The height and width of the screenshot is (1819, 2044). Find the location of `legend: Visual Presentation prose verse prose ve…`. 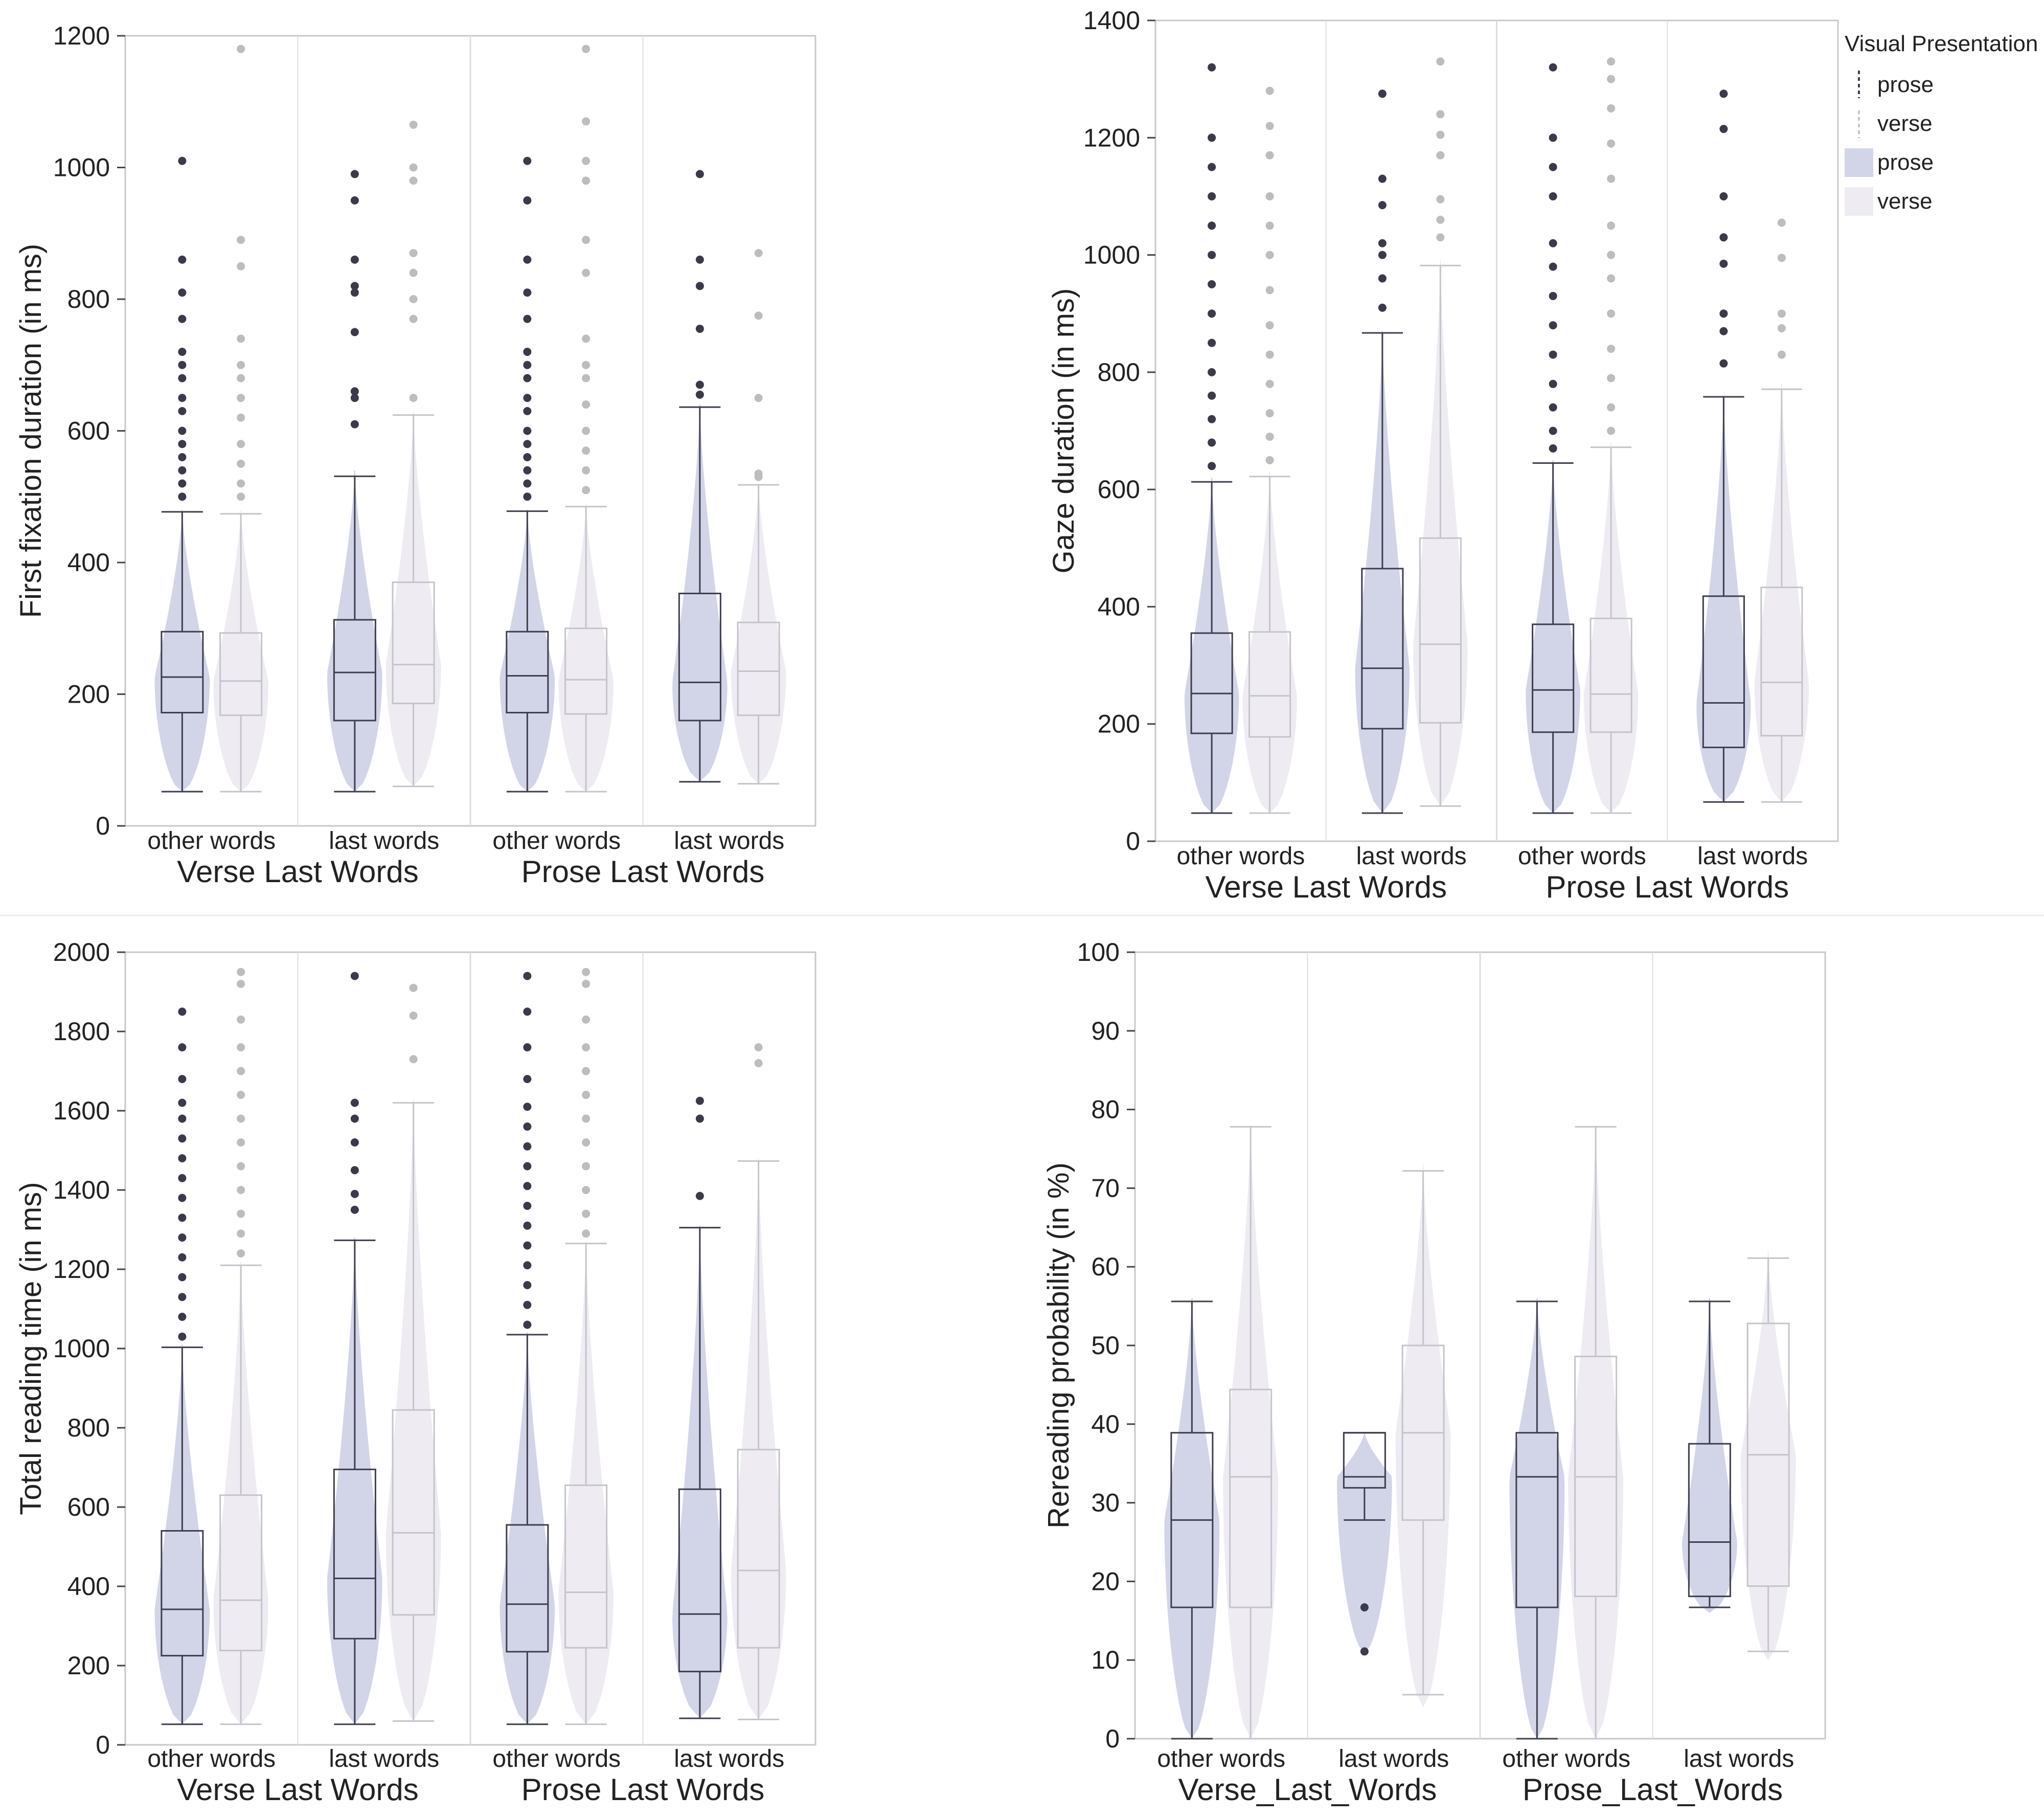

legend: Visual Presentation prose verse prose ve… is located at coordinates (1941, 124).